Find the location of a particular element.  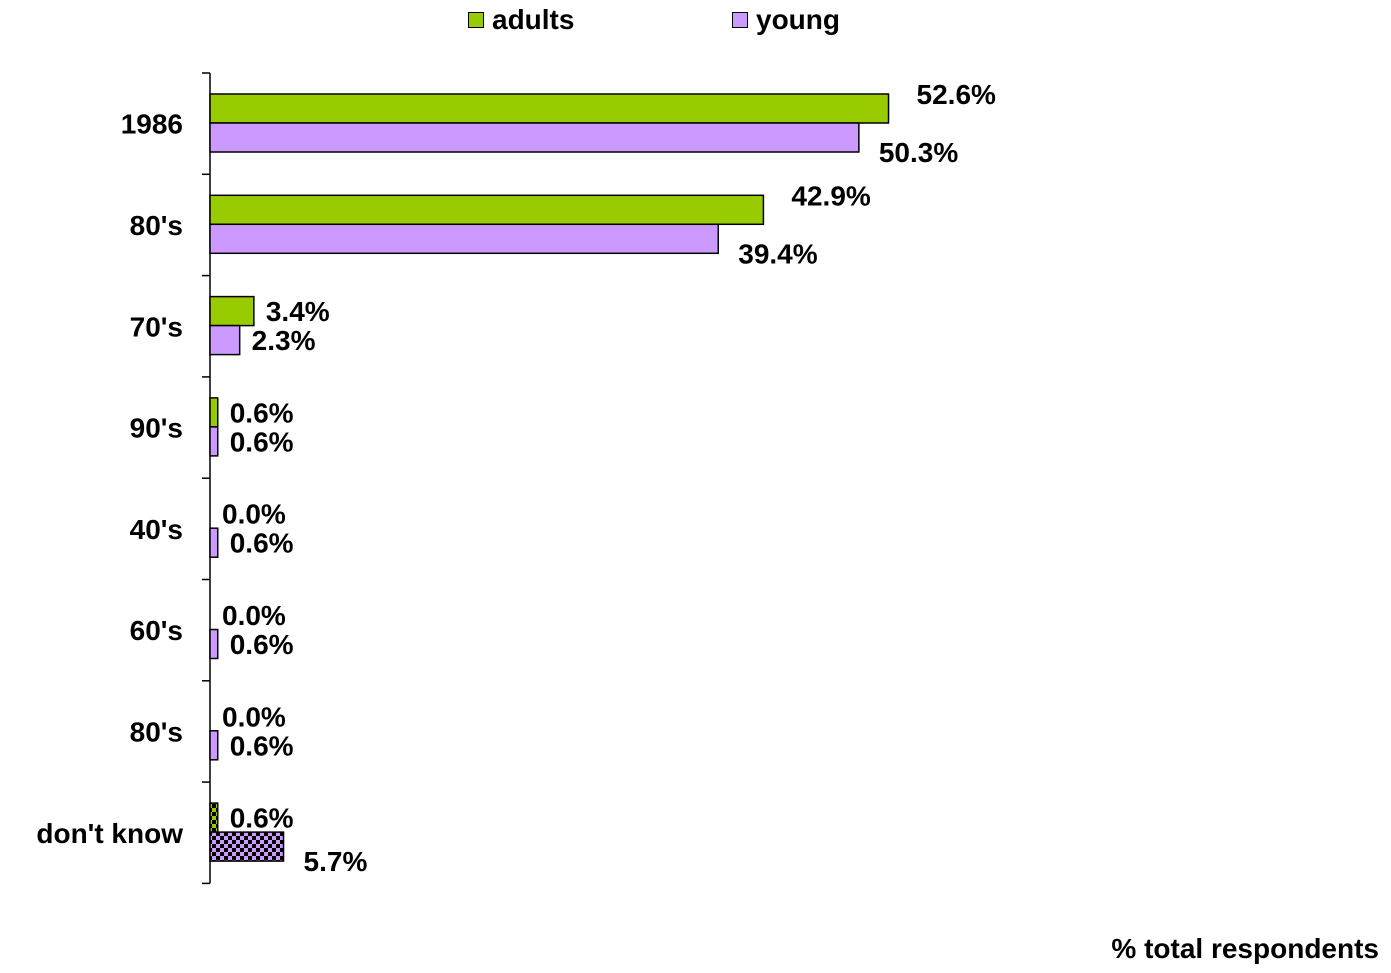

data-label-adults: 42.9% is located at coordinates (830, 195).